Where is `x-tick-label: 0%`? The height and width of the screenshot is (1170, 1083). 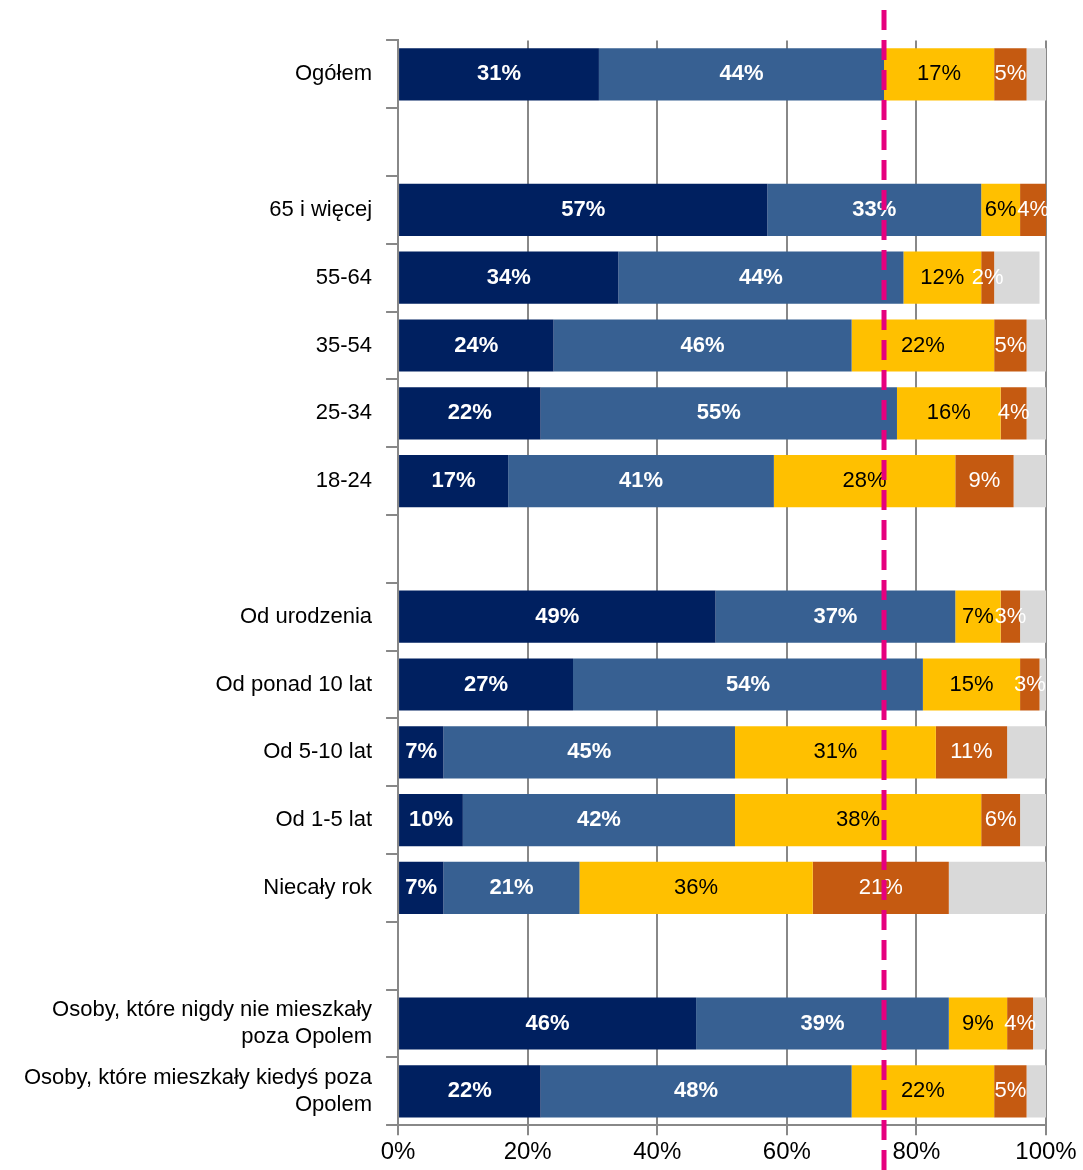
x-tick-label: 0% is located at coordinates (398, 1151).